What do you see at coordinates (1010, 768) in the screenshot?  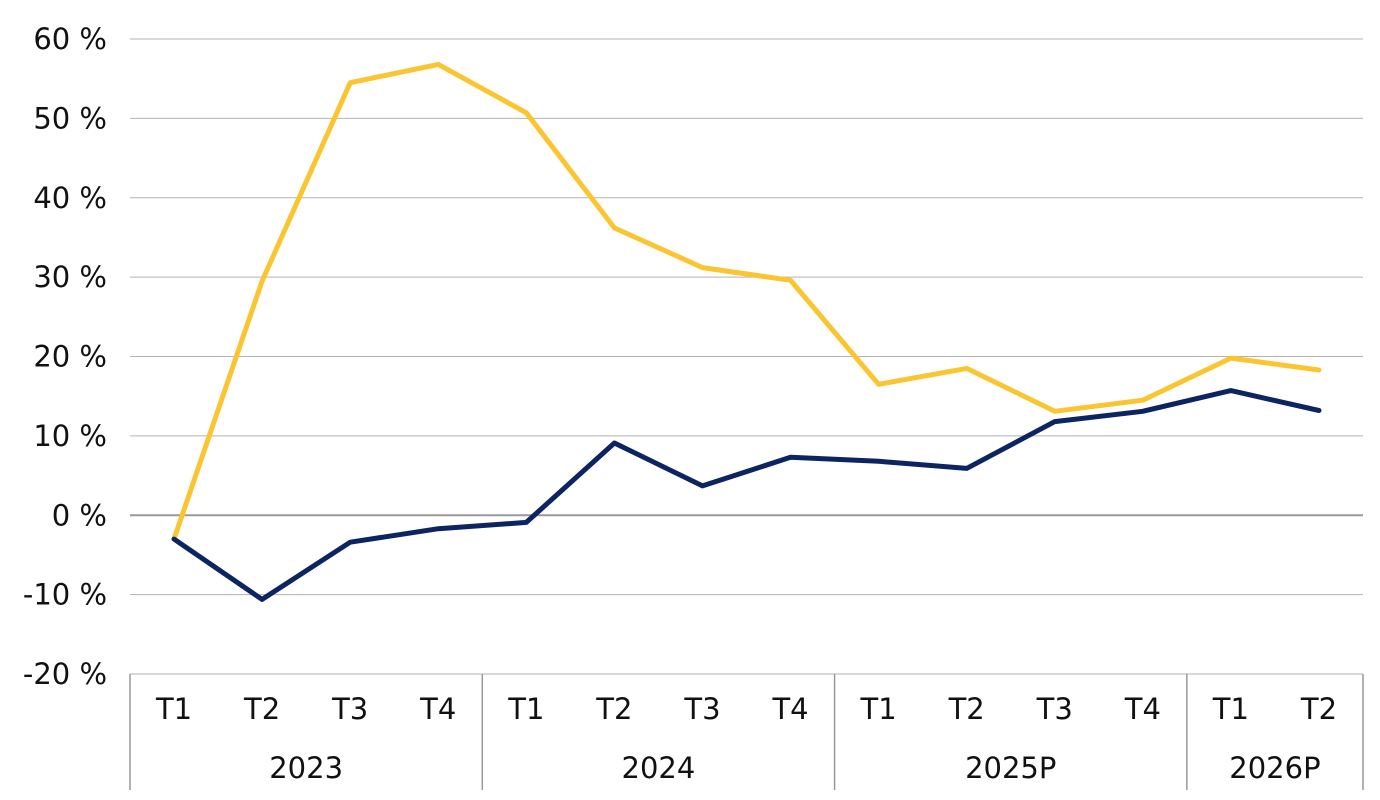 I see `x-group-label: 2025P` at bounding box center [1010, 768].